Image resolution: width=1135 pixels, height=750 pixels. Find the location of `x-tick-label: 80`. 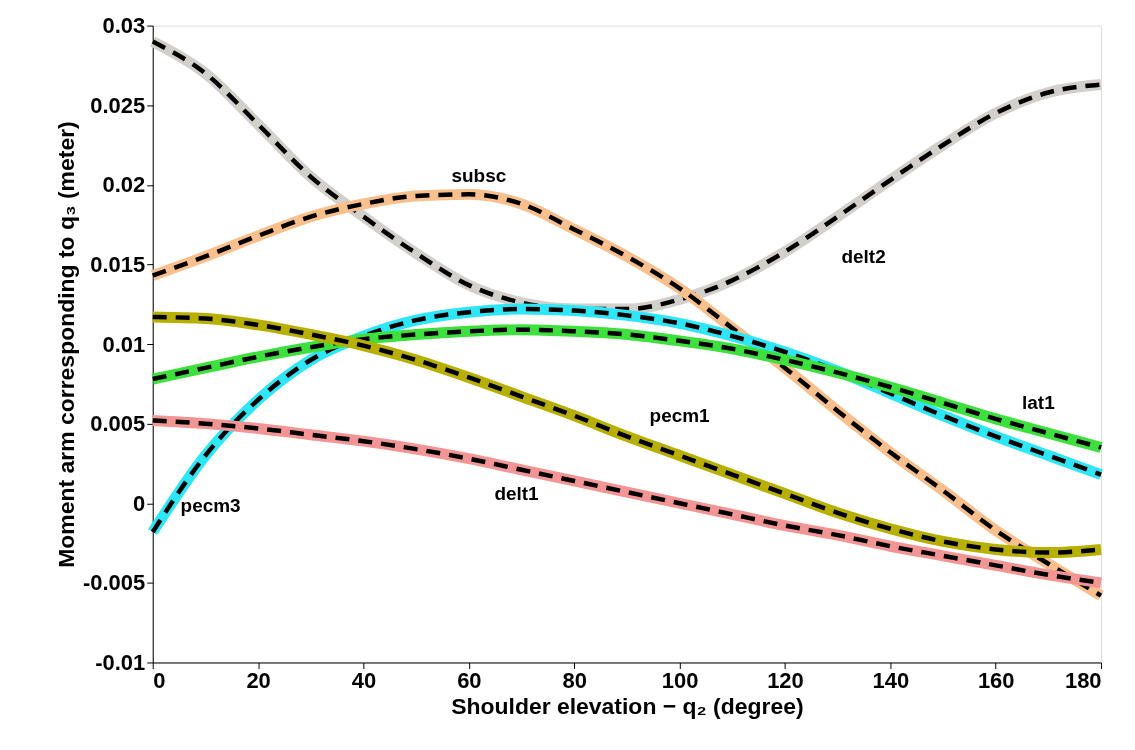

x-tick-label: 80 is located at coordinates (574, 680).